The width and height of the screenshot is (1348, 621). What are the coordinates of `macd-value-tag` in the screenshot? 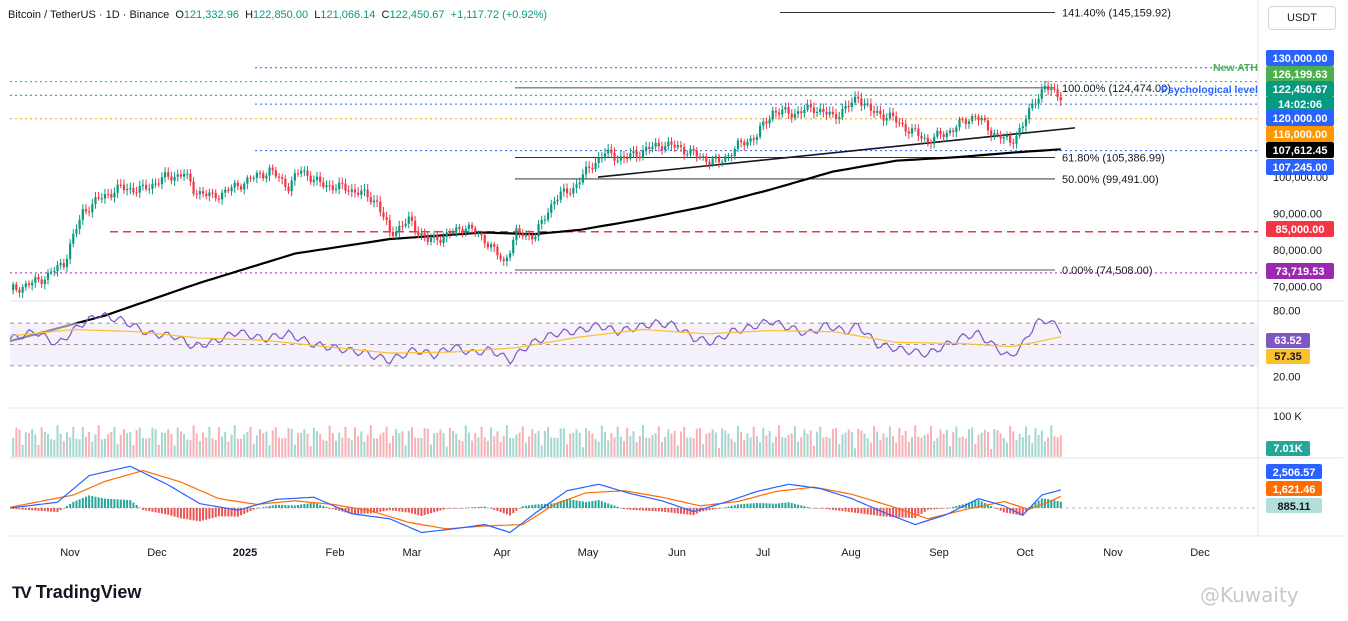 It's located at (1294, 471).